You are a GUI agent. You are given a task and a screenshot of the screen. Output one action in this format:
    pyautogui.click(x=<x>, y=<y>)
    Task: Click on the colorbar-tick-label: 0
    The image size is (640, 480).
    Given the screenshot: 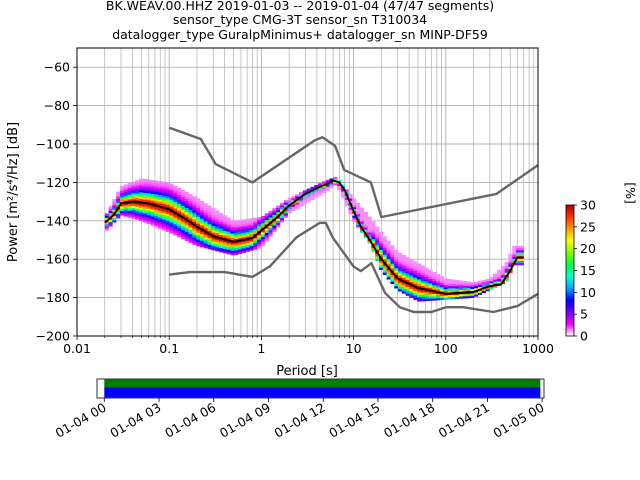 What is the action you would take?
    pyautogui.click(x=584, y=336)
    